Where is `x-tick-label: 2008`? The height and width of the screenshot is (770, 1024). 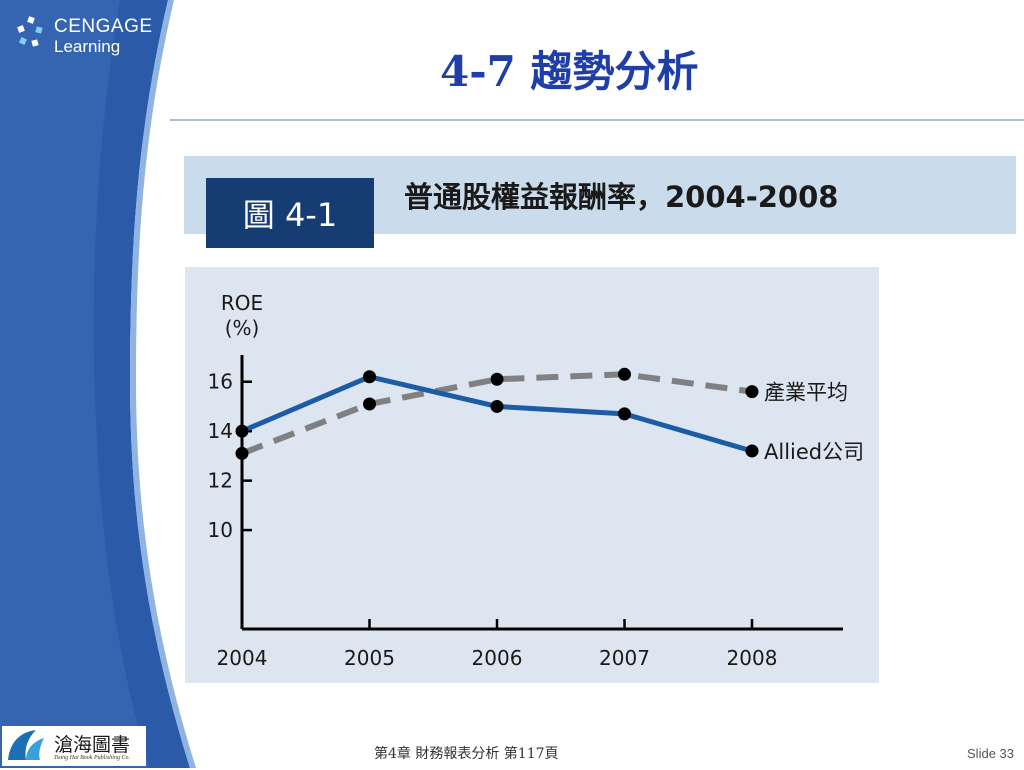 x-tick-label: 2008 is located at coordinates (752, 658).